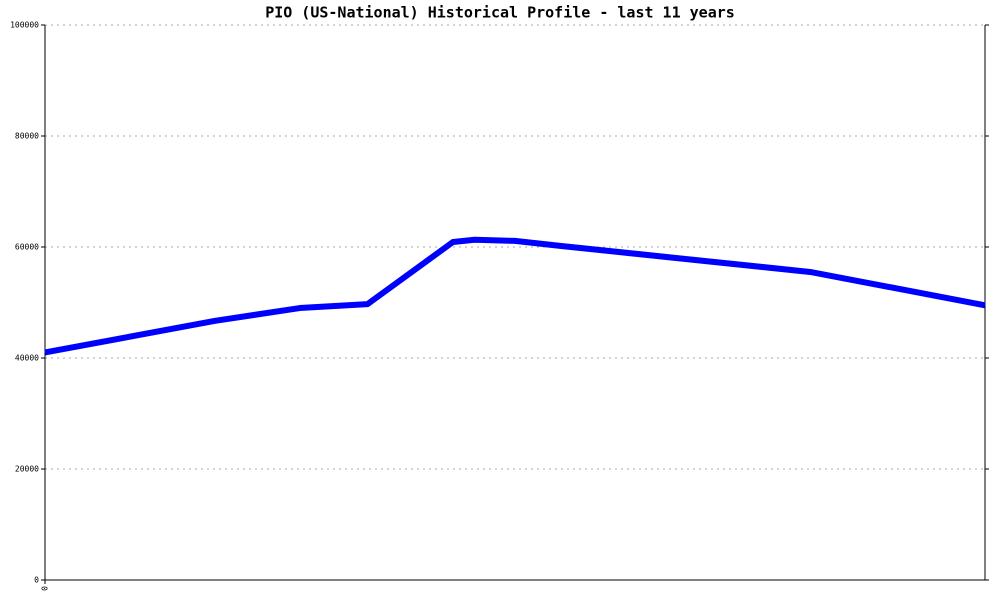 Image resolution: width=1000 pixels, height=600 pixels. What do you see at coordinates (24, 25) in the screenshot?
I see `y-tick-label: 100000` at bounding box center [24, 25].